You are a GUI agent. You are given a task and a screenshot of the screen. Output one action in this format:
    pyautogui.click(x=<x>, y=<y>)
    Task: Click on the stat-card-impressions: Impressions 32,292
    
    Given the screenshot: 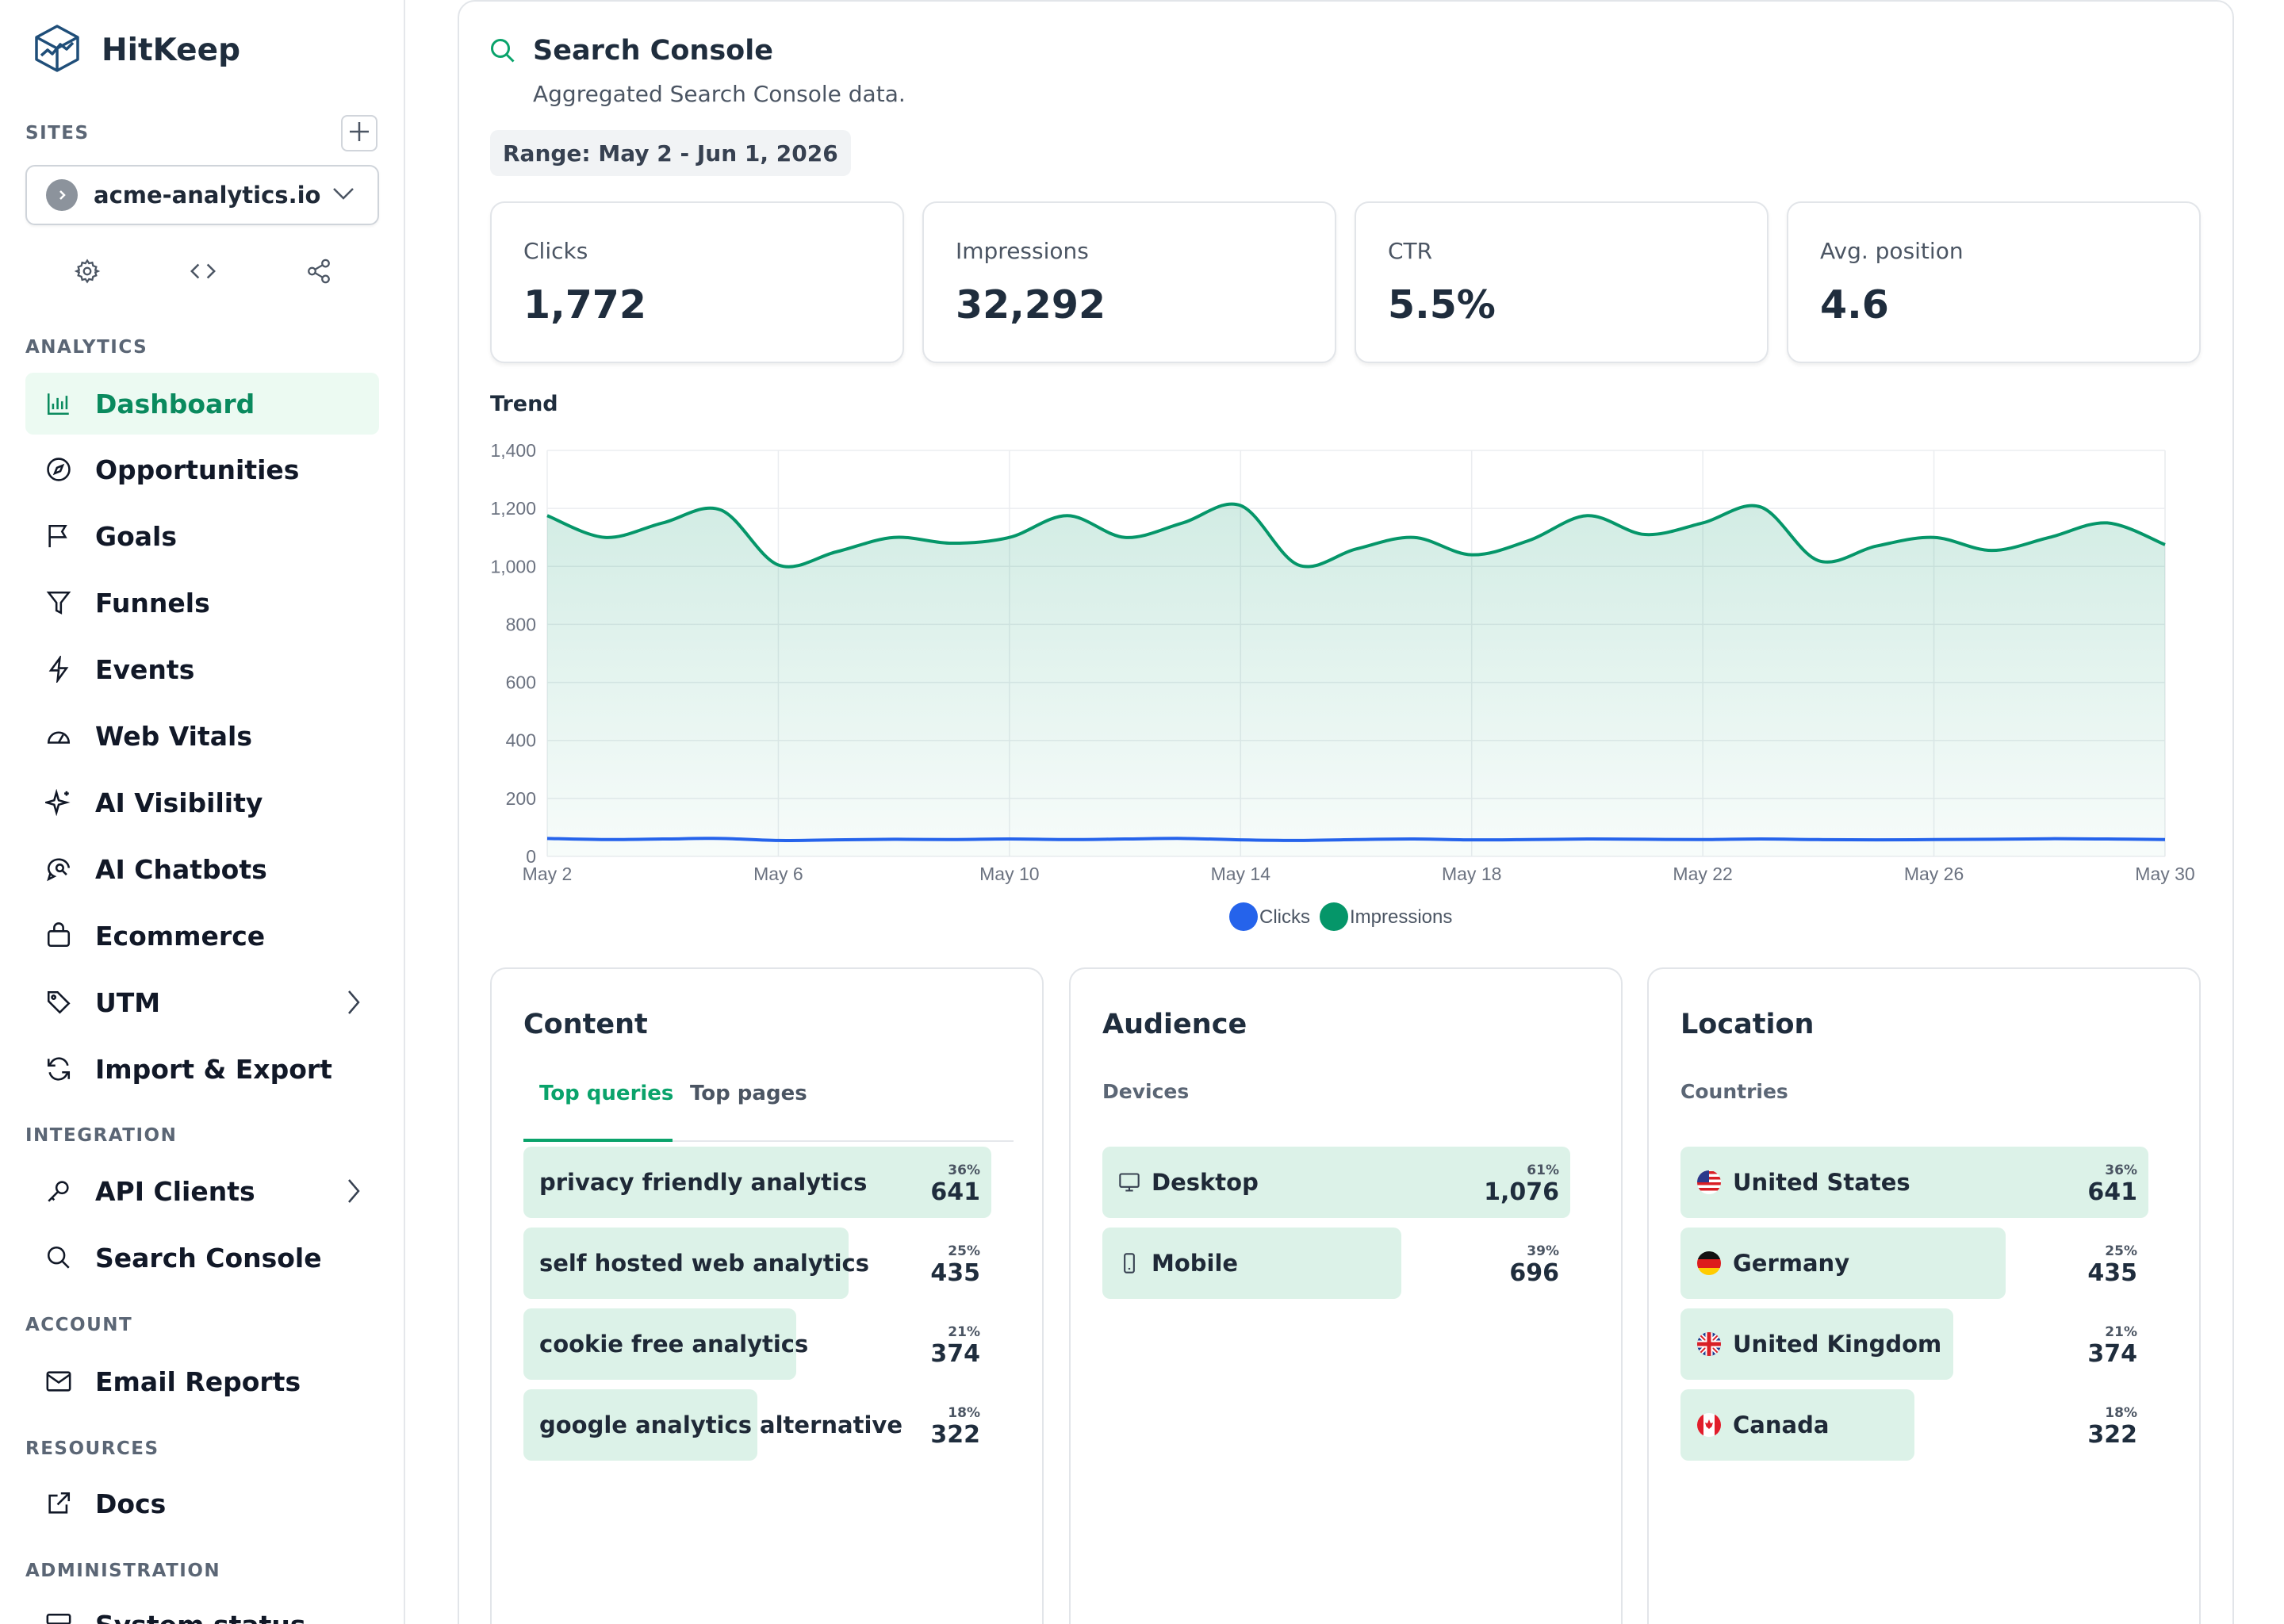 What is the action you would take?
    pyautogui.click(x=1129, y=282)
    